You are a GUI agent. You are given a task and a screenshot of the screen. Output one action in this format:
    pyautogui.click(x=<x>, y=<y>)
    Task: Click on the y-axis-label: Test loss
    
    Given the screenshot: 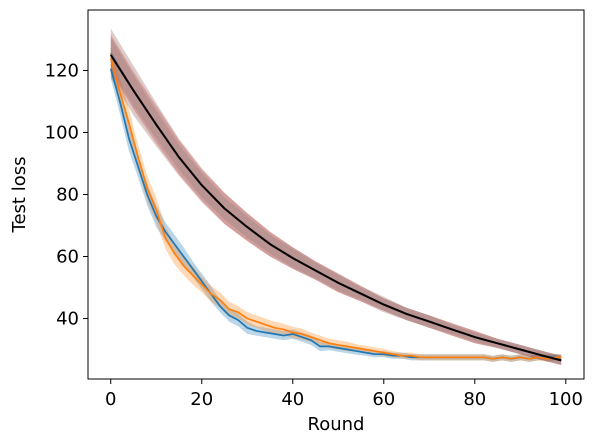 What is the action you would take?
    pyautogui.click(x=19, y=195)
    